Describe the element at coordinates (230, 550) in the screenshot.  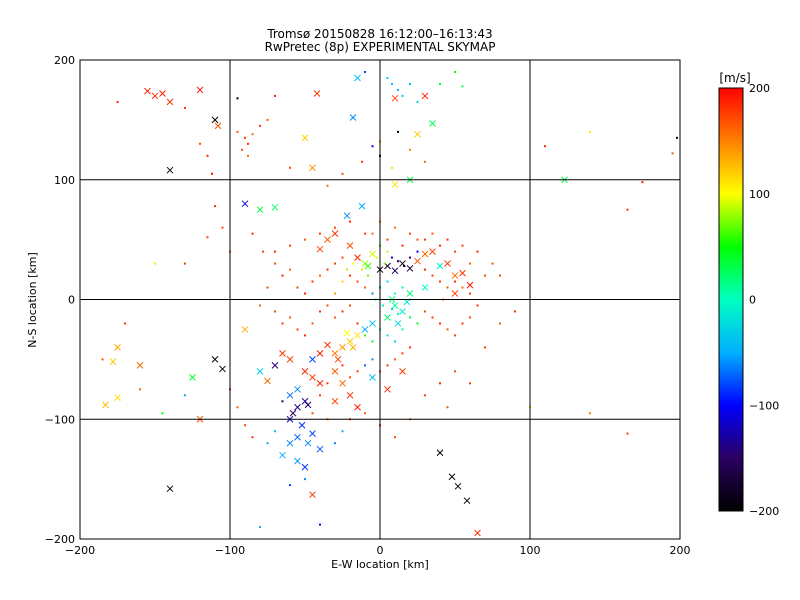
I see `x-tick-label: −100` at that location.